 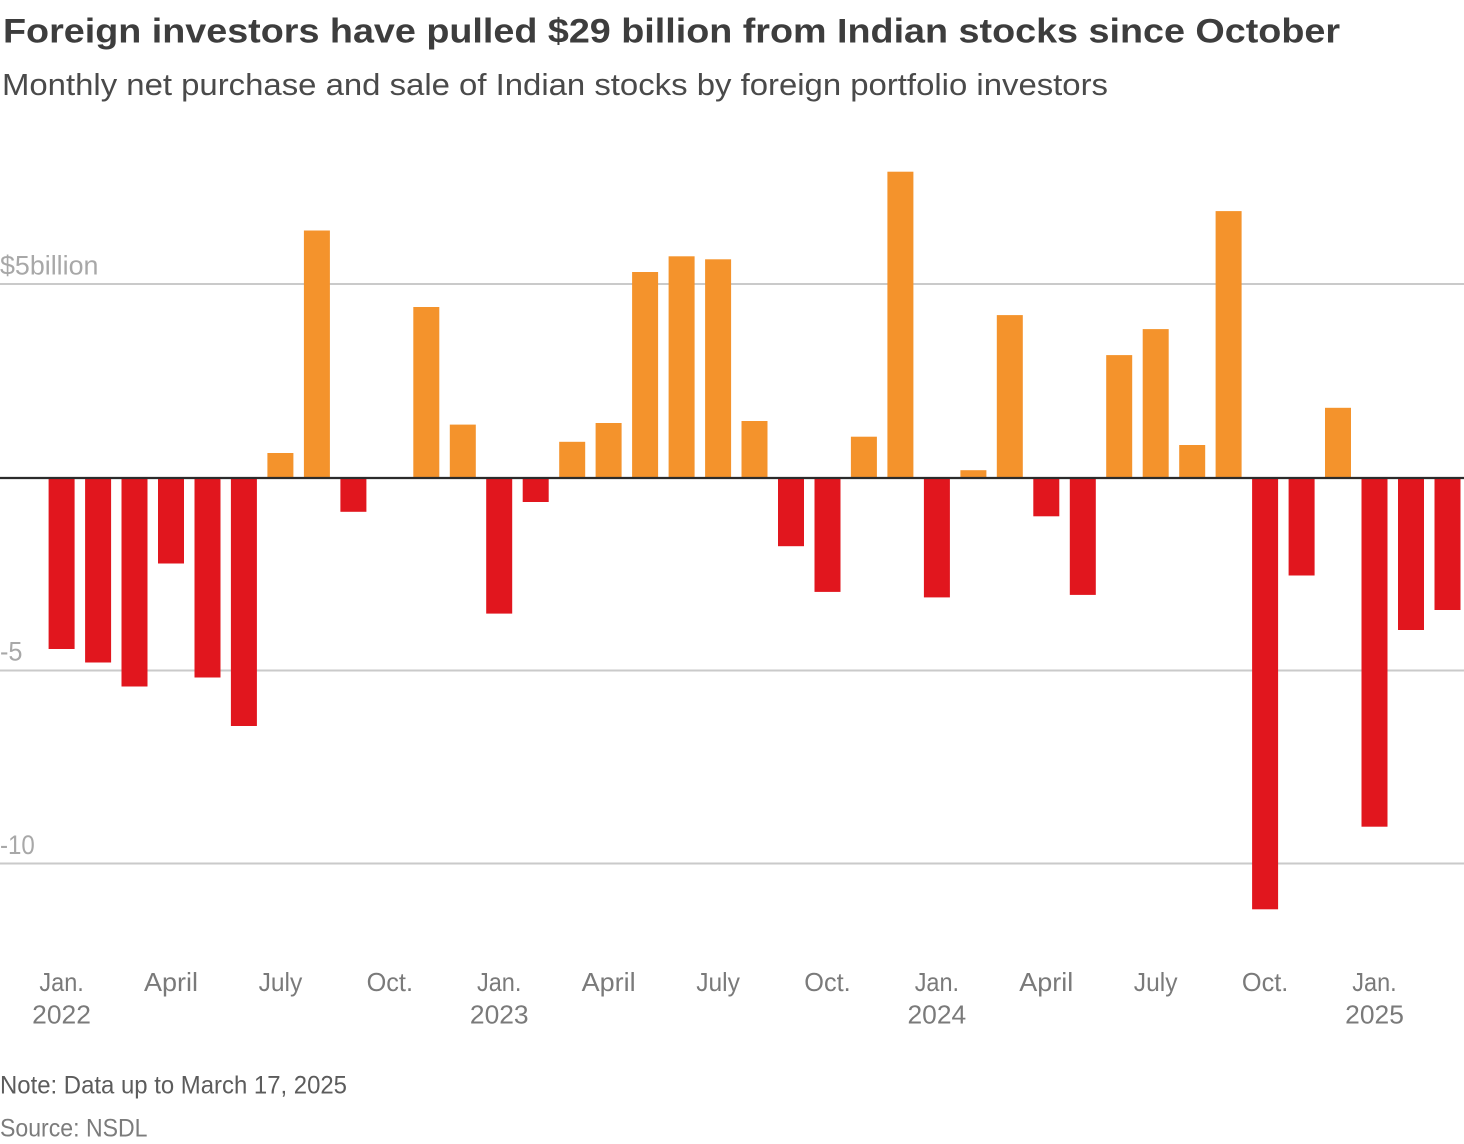 What do you see at coordinates (17, 845) in the screenshot?
I see `svg-text: -10` at bounding box center [17, 845].